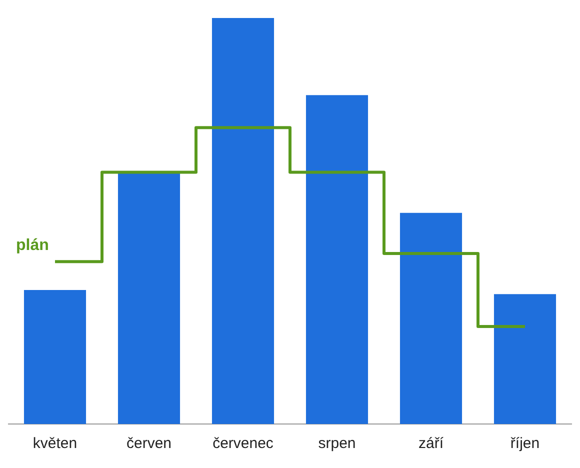 The height and width of the screenshot is (468, 580). What do you see at coordinates (431, 443) in the screenshot?
I see `x-tick-label: září` at bounding box center [431, 443].